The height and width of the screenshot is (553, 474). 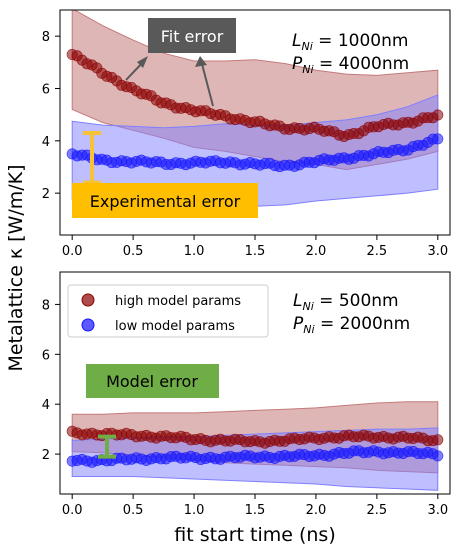 What do you see at coordinates (46, 305) in the screenshot?
I see `bottom-y-tick-label: 8` at bounding box center [46, 305].